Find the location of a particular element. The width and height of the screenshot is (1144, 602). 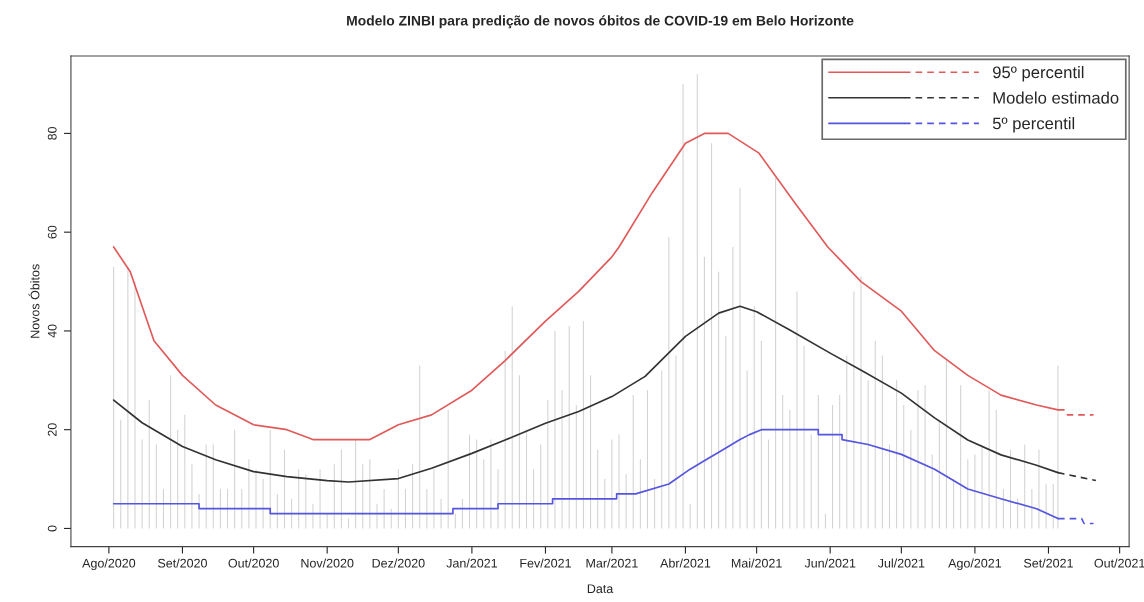

x-tick-label: Dez/2020 is located at coordinates (398, 563).